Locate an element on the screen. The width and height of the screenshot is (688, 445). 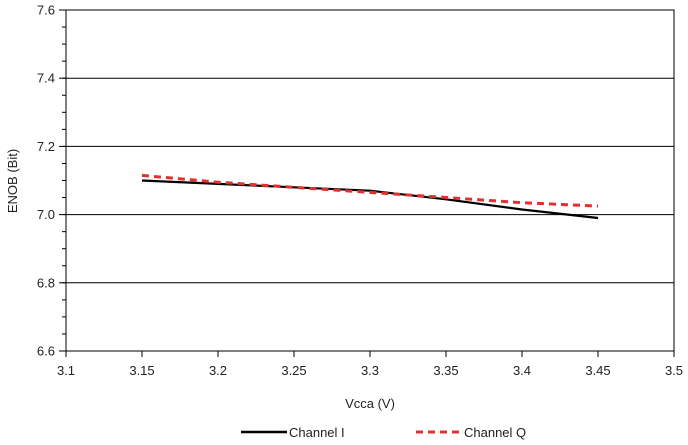
x-axis-ticks: 3.1 3.15 3.2 3.25 3.3 3.35 3.4 3.45 3.5 is located at coordinates (370, 364).